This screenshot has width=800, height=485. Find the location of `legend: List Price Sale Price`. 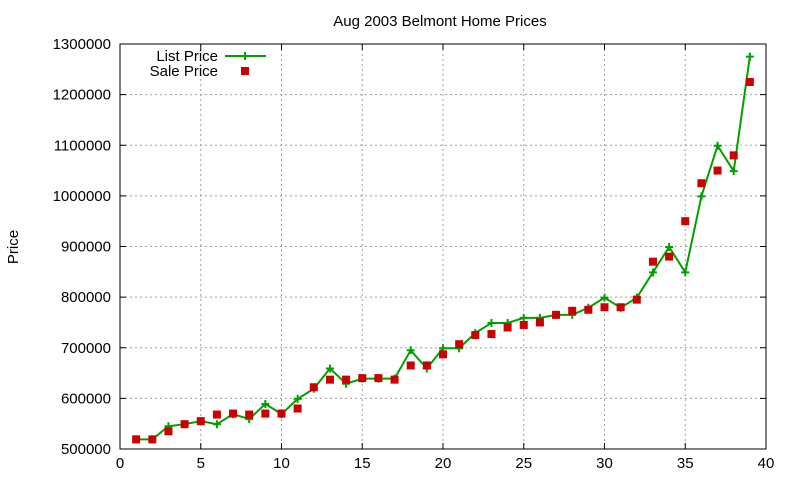

legend: List Price Sale Price is located at coordinates (208, 64).